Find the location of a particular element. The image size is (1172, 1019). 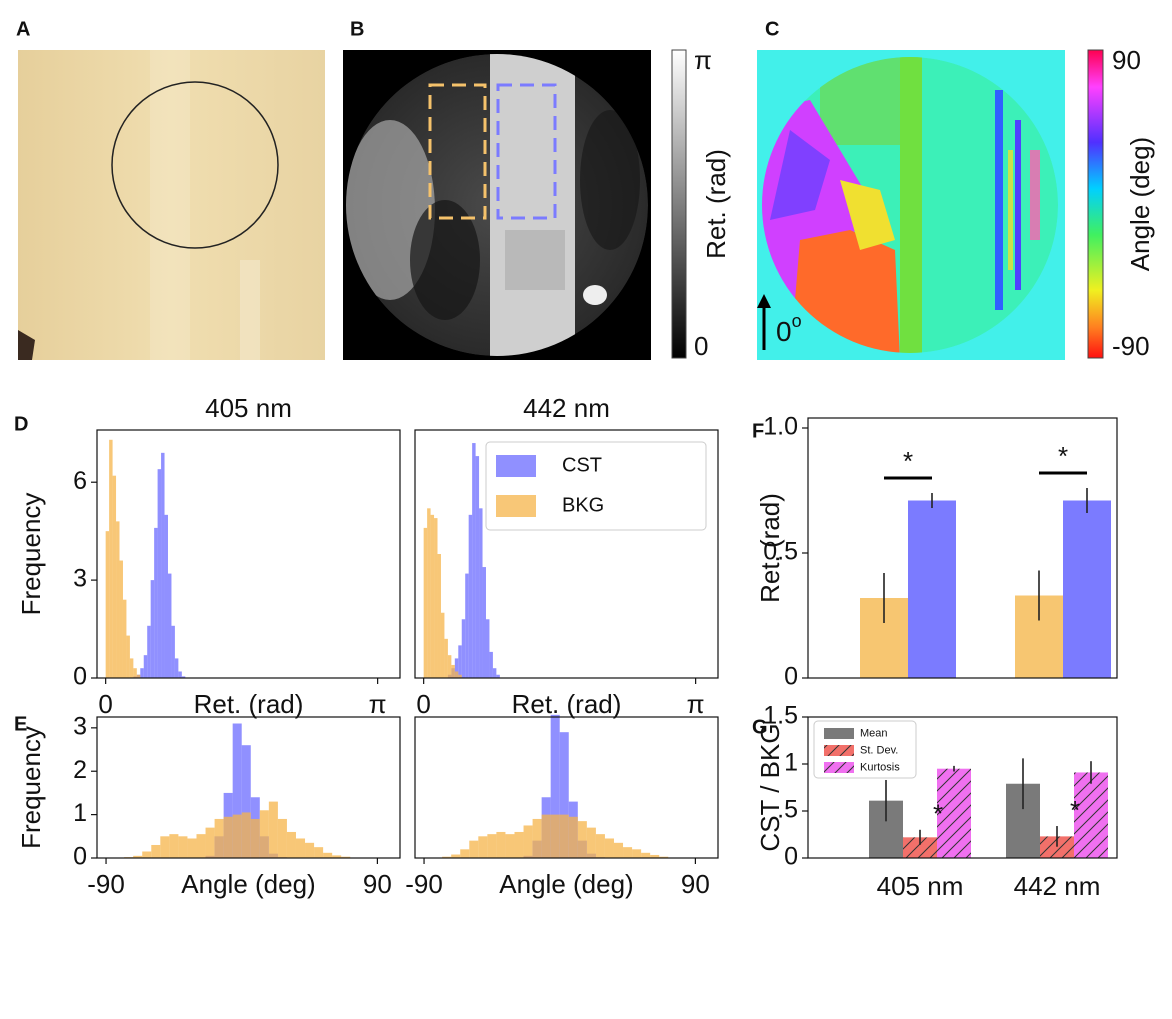

colorbar-label: Angle (deg) is located at coordinates (1140, 204).